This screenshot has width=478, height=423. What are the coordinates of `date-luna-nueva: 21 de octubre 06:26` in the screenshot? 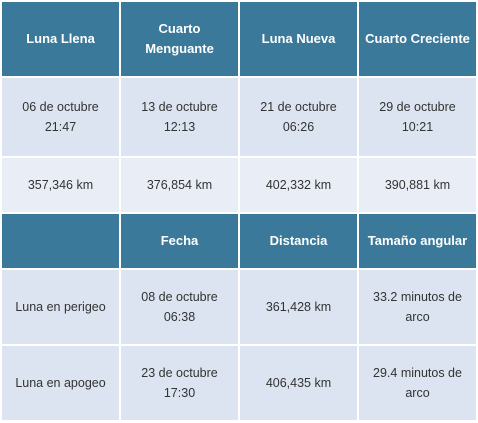 It's located at (298, 117).